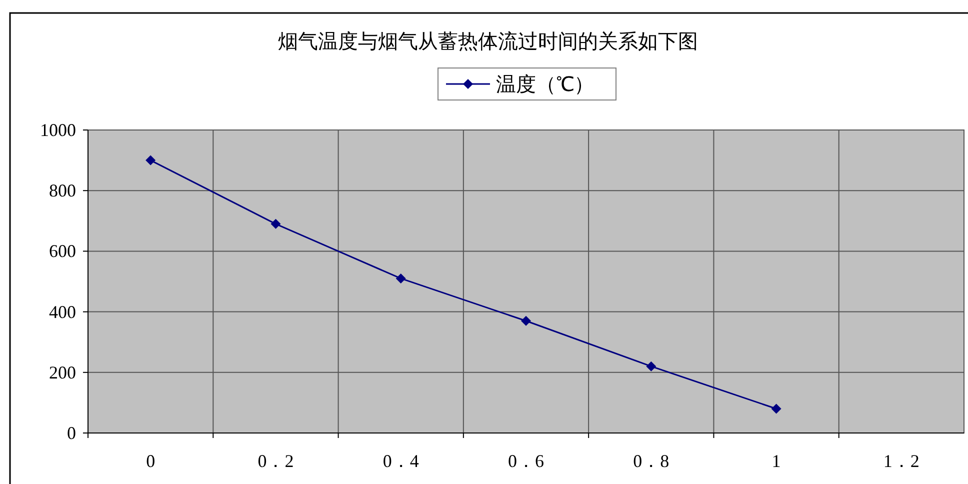 The height and width of the screenshot is (484, 968). Describe the element at coordinates (58, 130) in the screenshot. I see `y-tick-label: 1000` at that location.